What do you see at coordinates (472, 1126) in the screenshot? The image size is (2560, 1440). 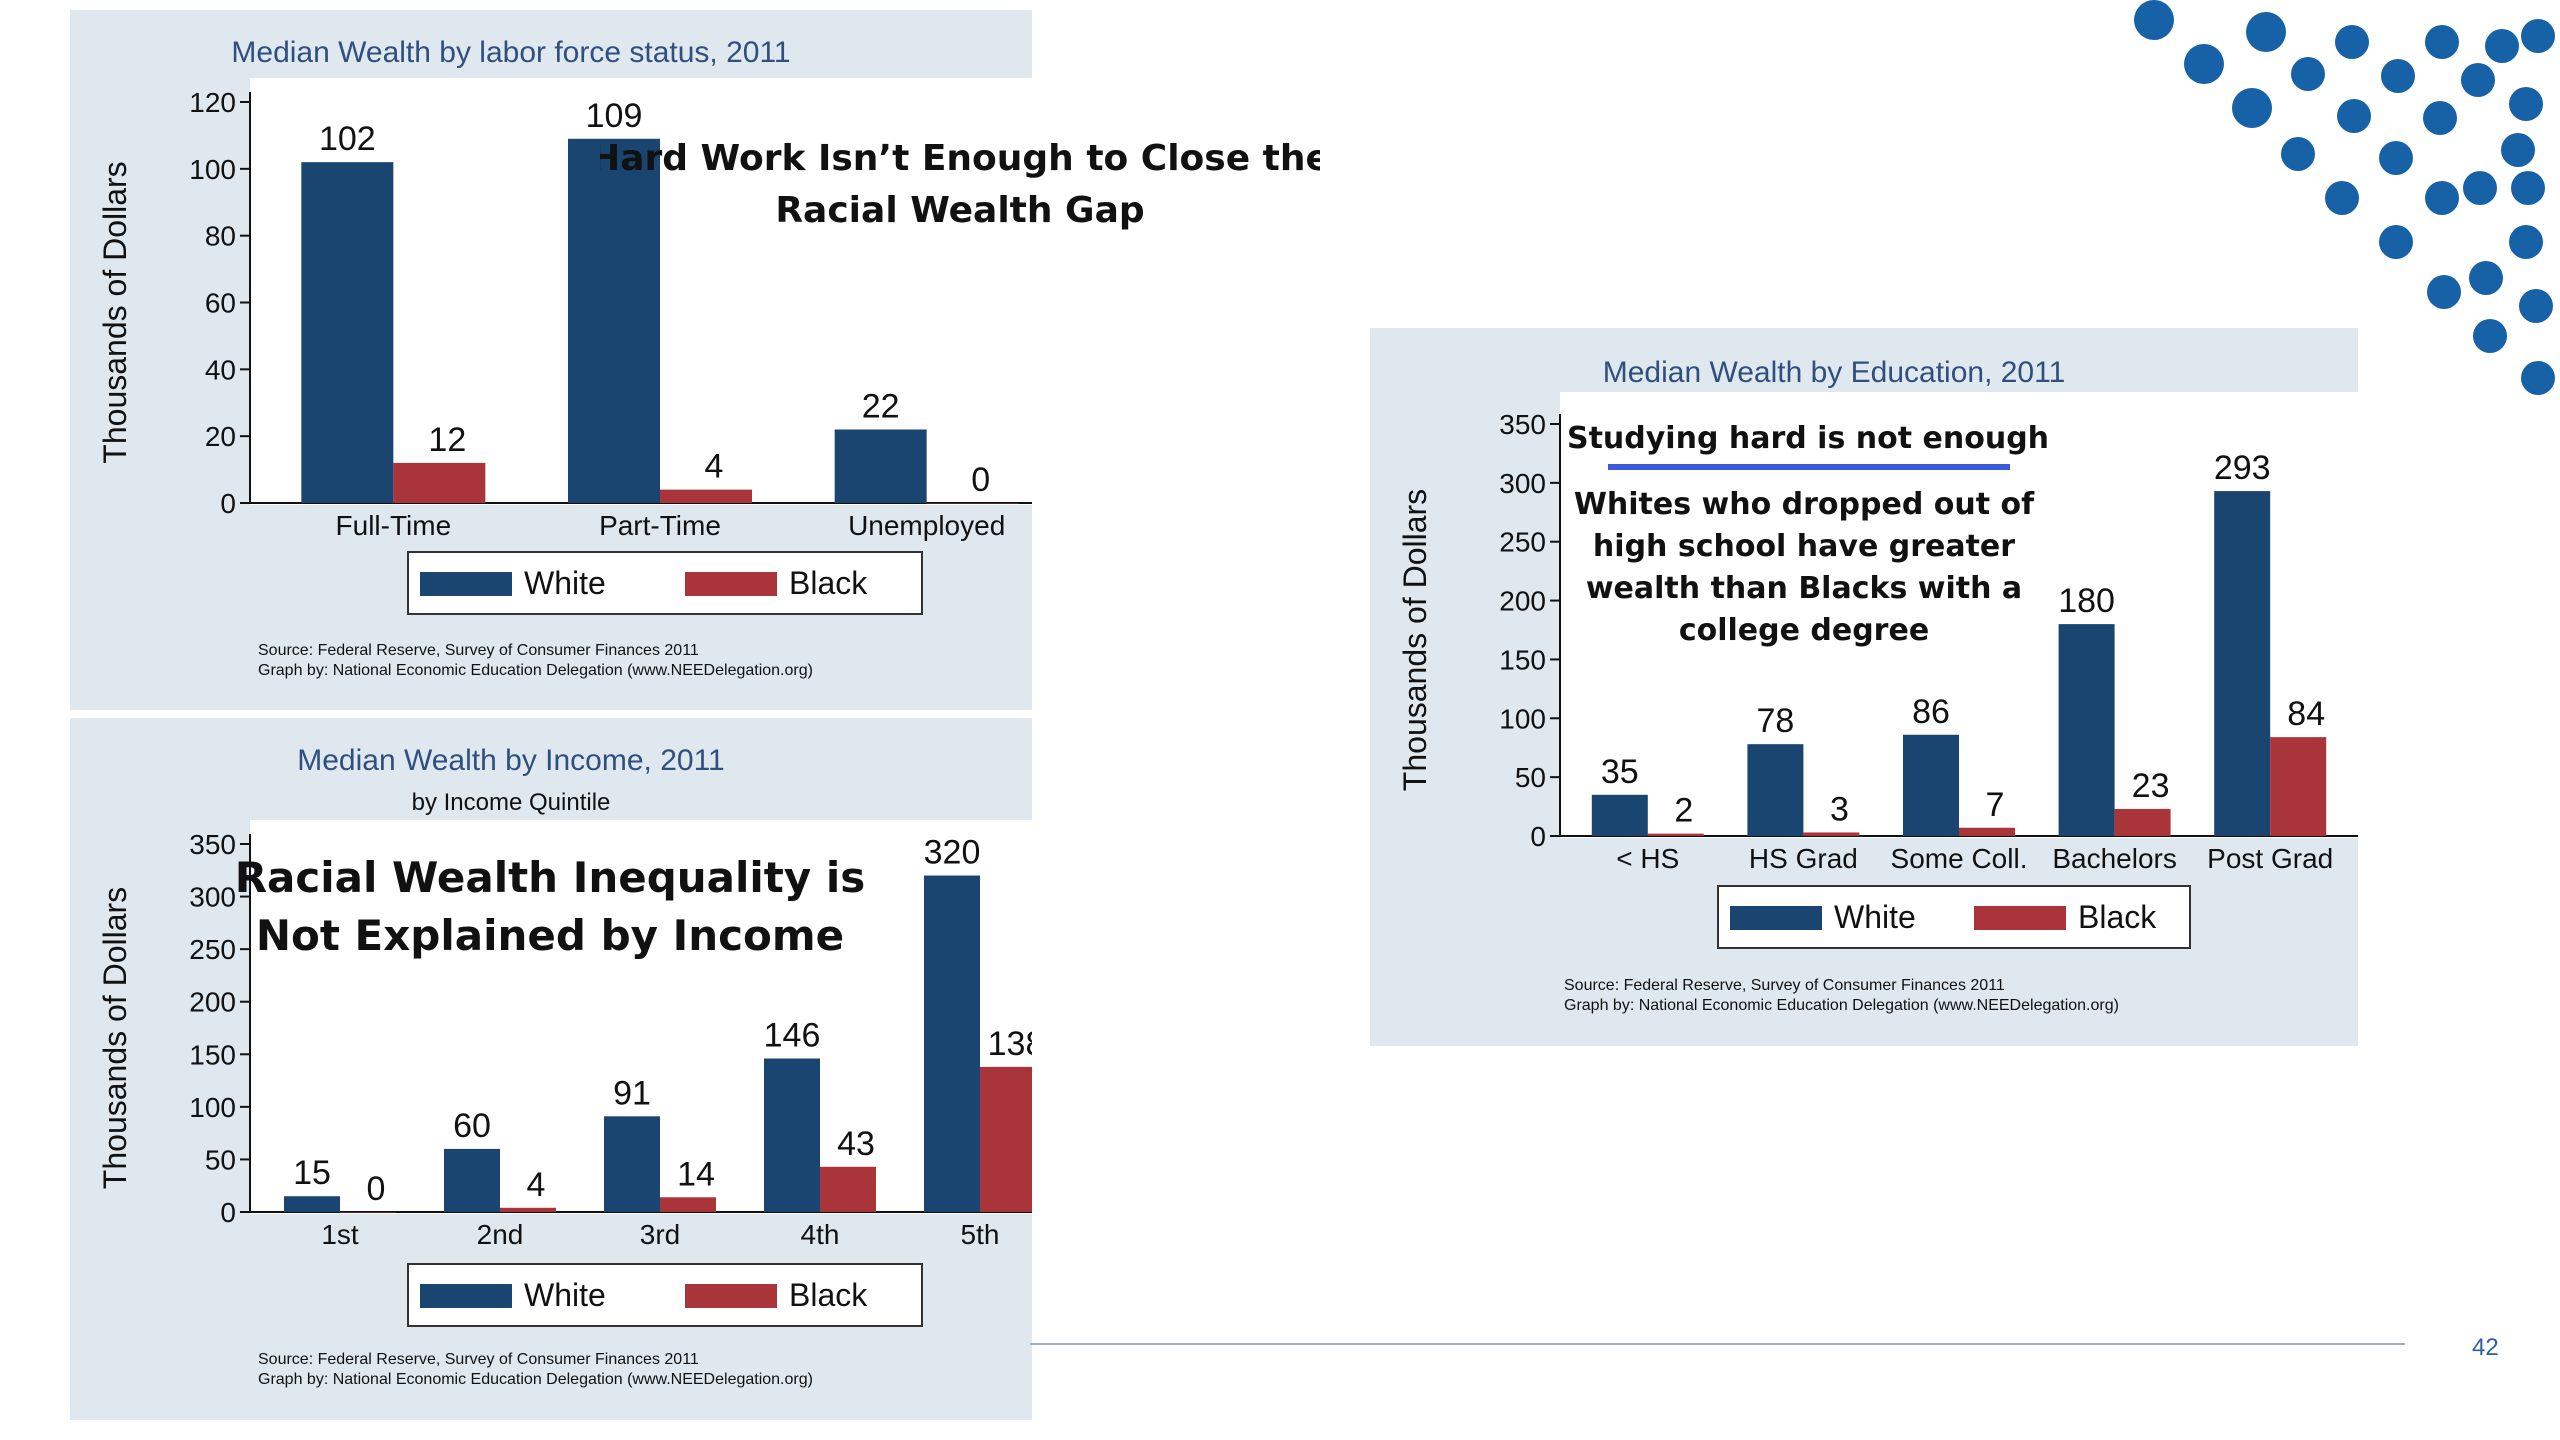 I see `bar-value-label: 60` at bounding box center [472, 1126].